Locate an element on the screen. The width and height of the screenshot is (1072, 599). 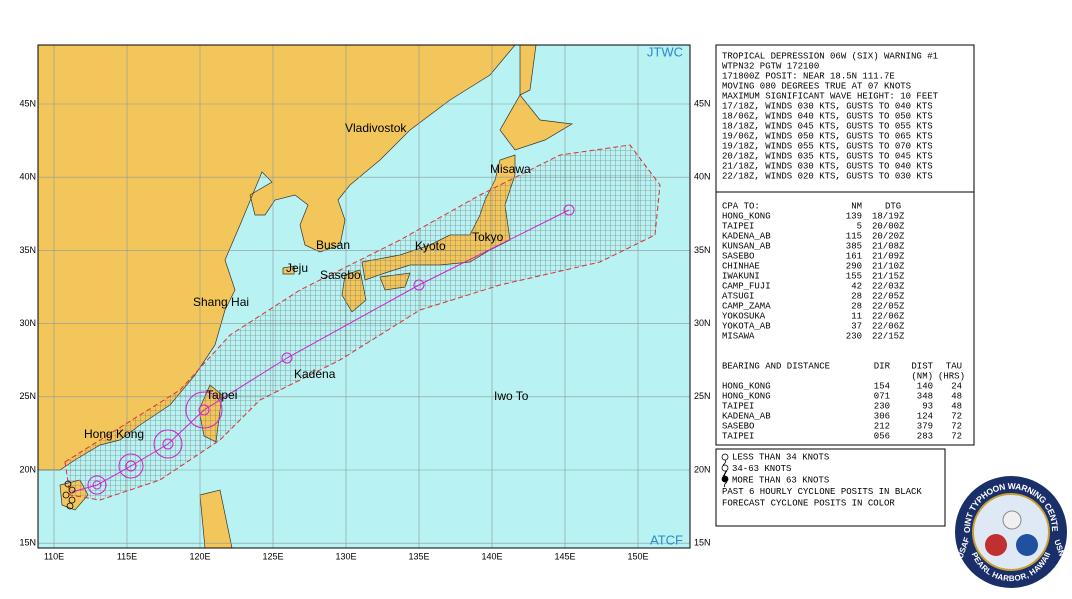
cpa-name: MISAWA is located at coordinates (738, 336).